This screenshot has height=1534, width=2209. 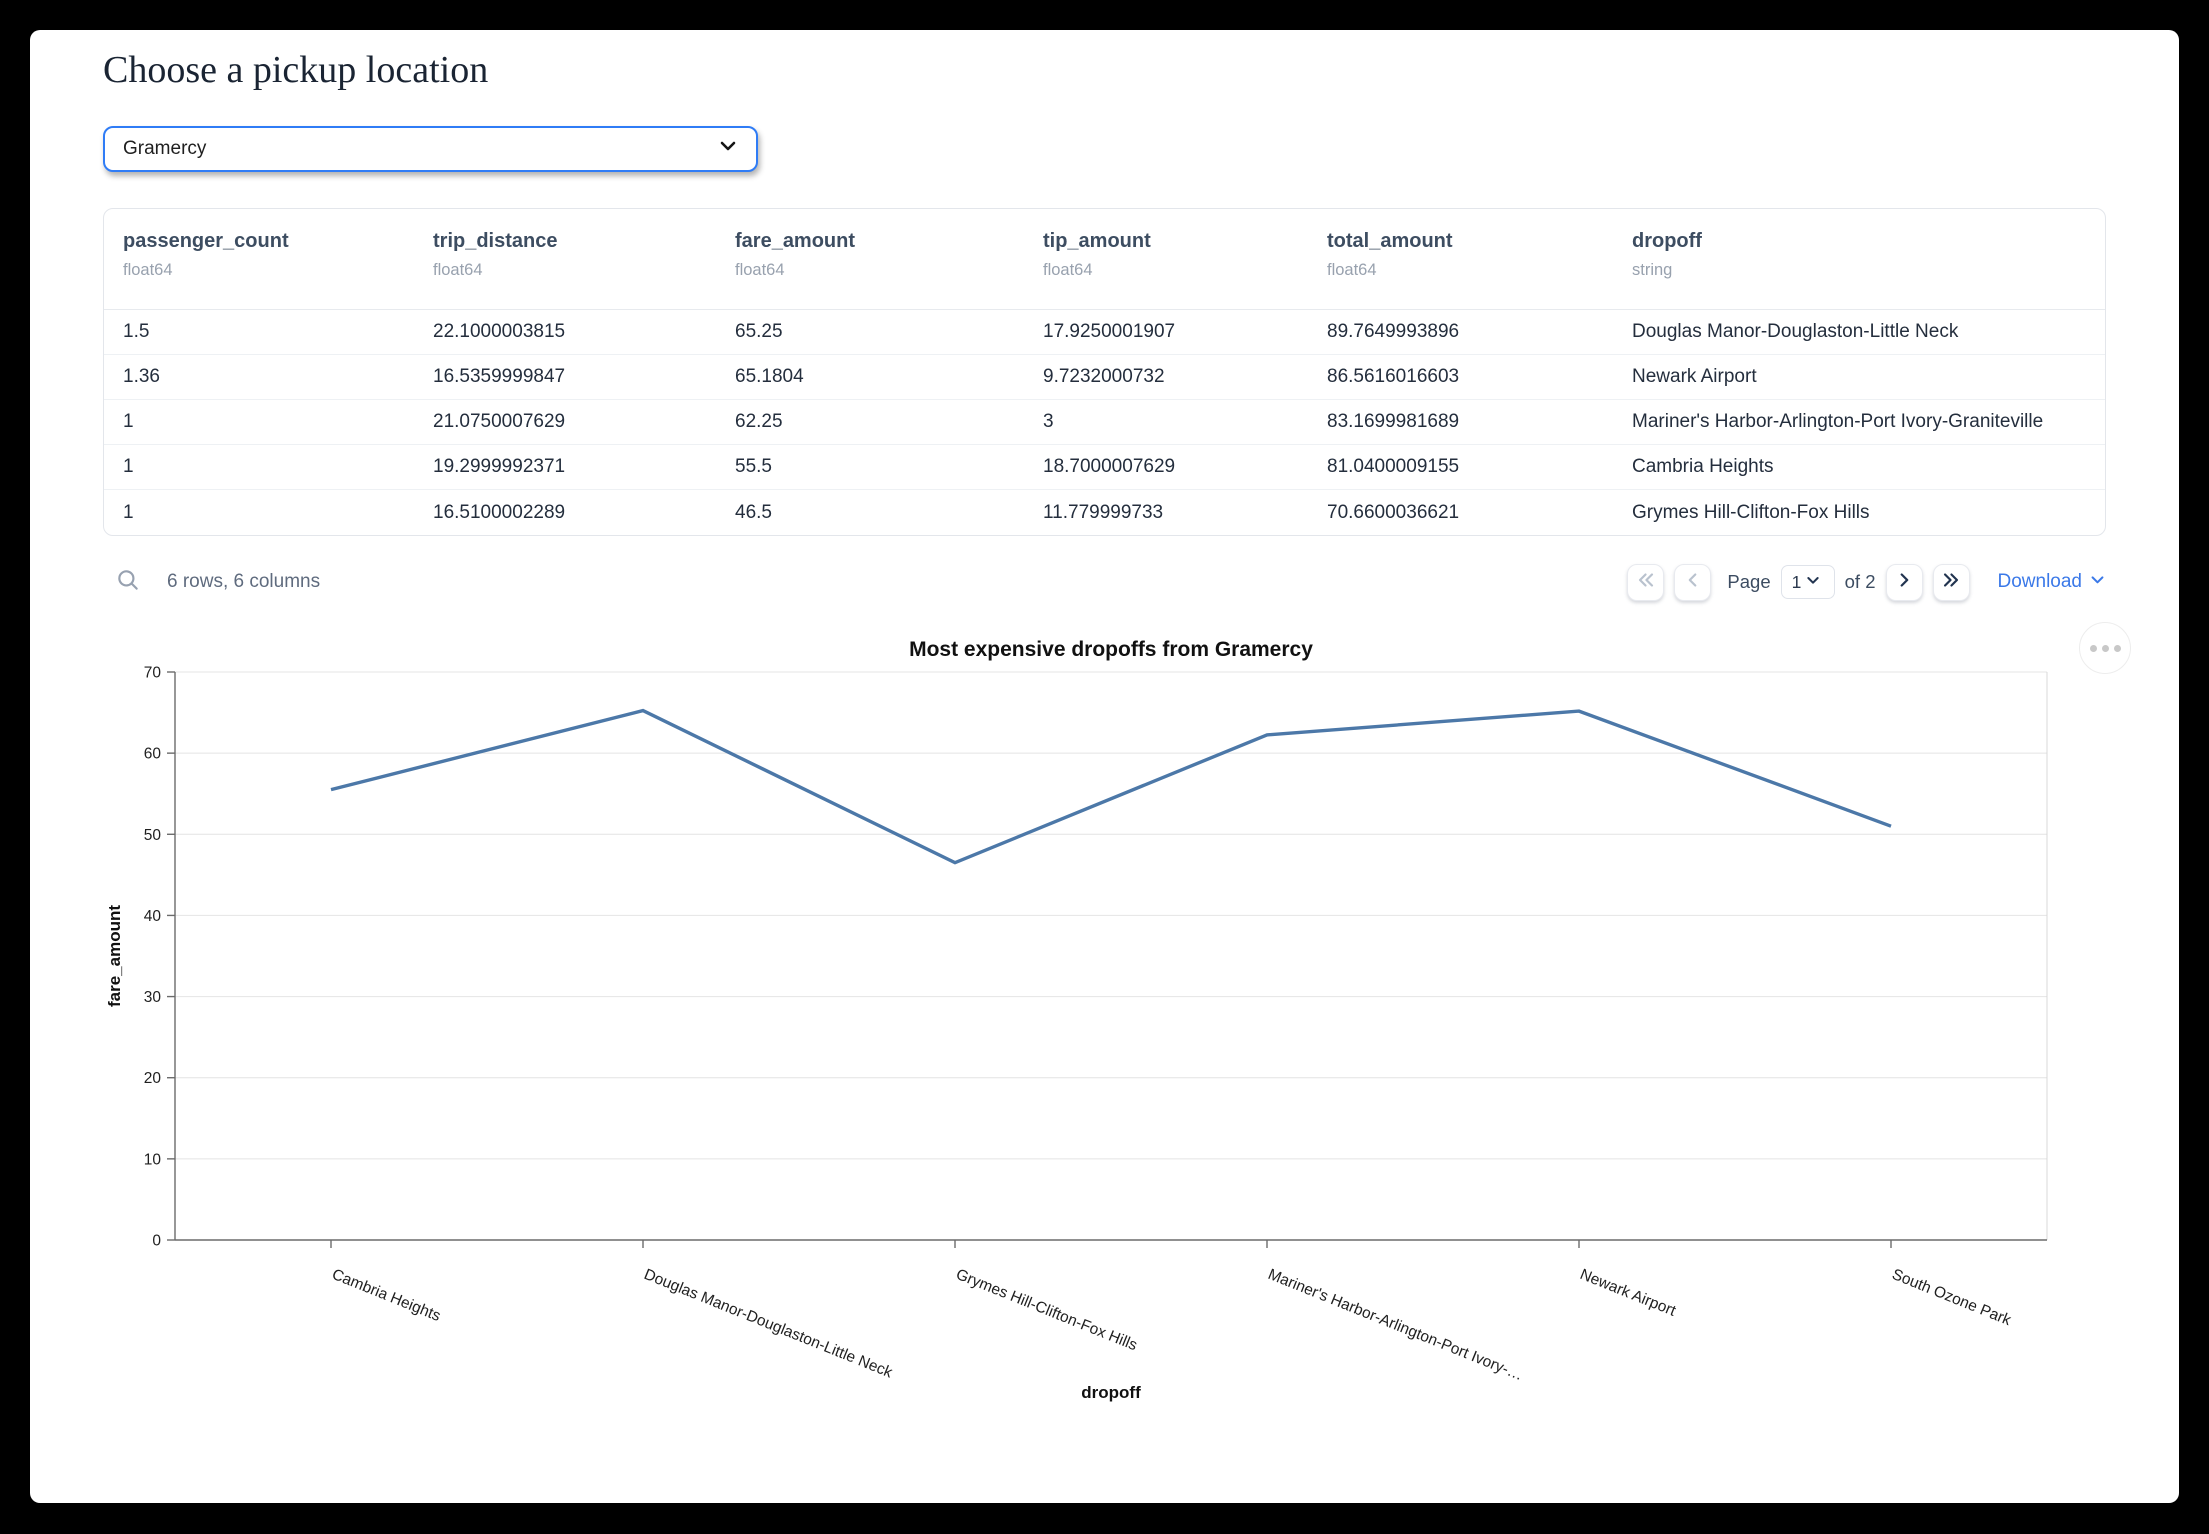 I want to click on search-icon, so click(x=128, y=582).